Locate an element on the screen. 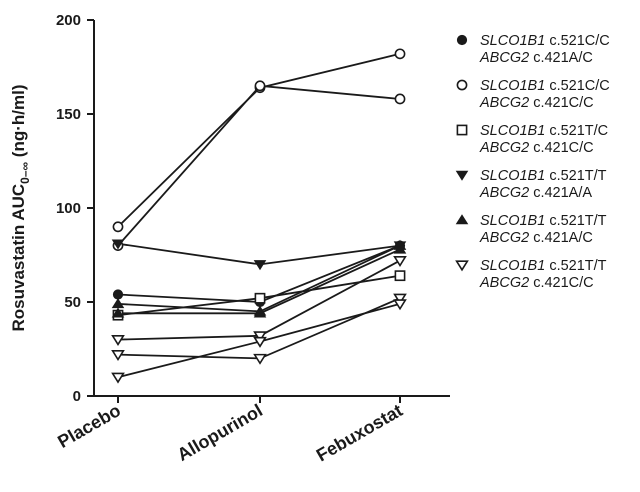  y-tick-label: 200 is located at coordinates (68, 20).